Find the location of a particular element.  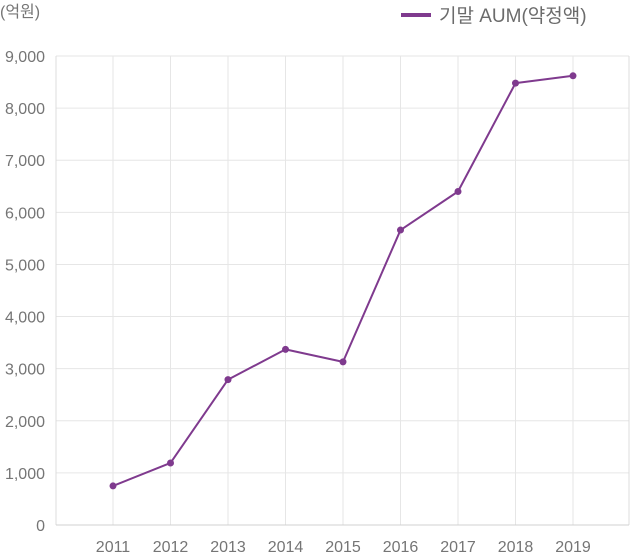

y-tick-label: 7,000 is located at coordinates (25, 161).